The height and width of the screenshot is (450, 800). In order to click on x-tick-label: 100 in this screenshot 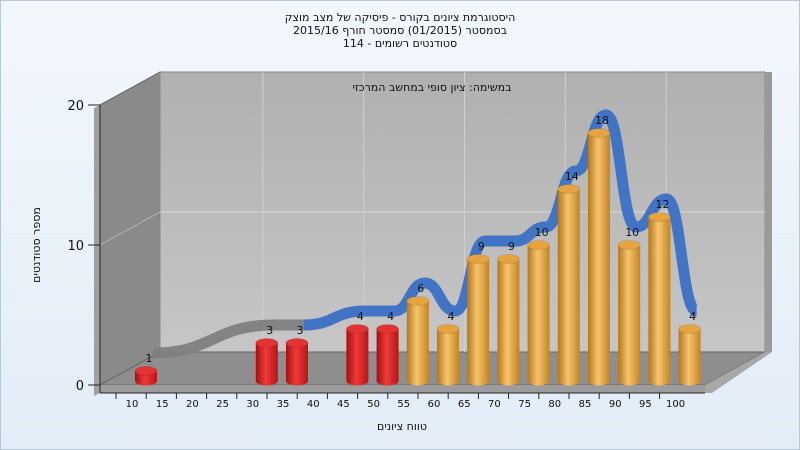, I will do `click(675, 404)`.